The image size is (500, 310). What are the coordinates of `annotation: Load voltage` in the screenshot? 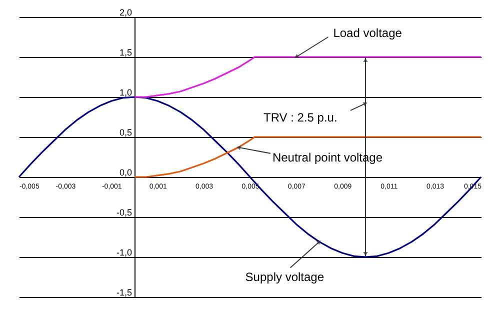 It's located at (367, 33).